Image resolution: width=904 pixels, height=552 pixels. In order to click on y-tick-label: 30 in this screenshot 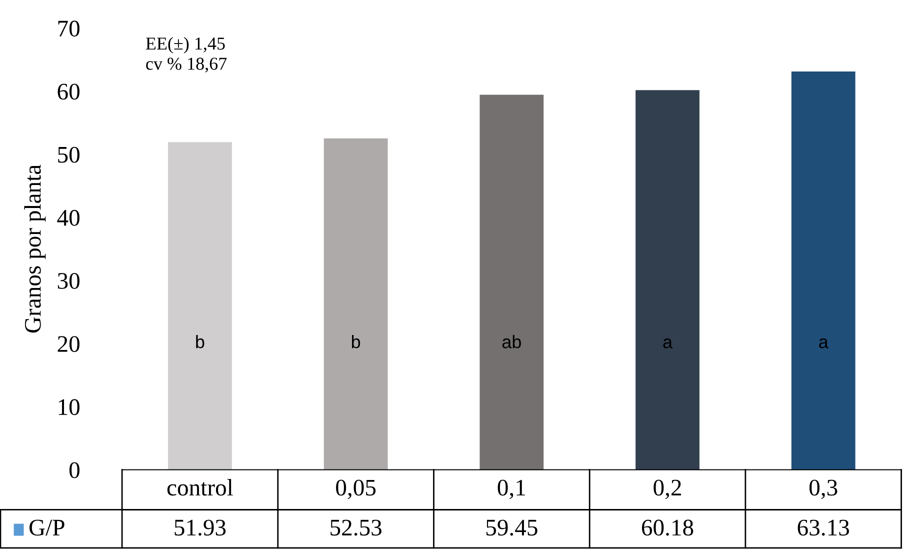, I will do `click(69, 280)`.